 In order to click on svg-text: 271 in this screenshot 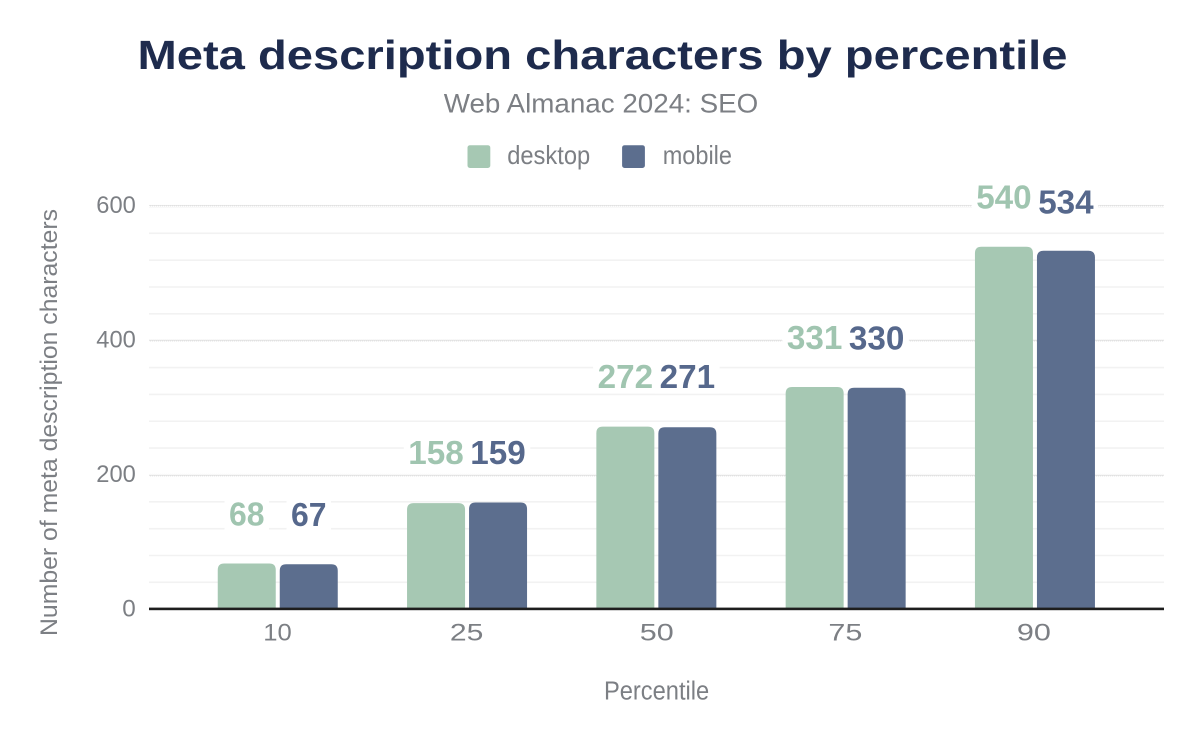, I will do `click(688, 377)`.